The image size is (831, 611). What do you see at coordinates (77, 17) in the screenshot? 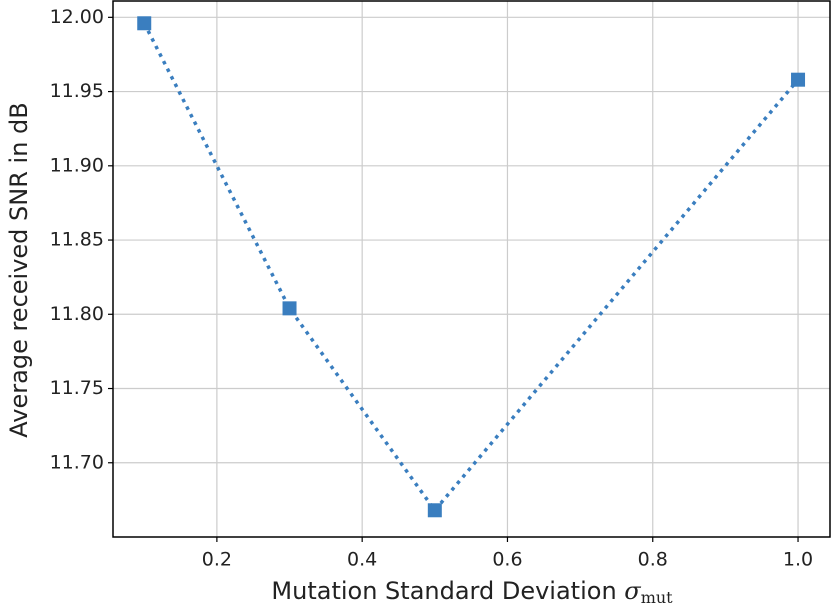
I see `y-tick-label: 12.00` at bounding box center [77, 17].